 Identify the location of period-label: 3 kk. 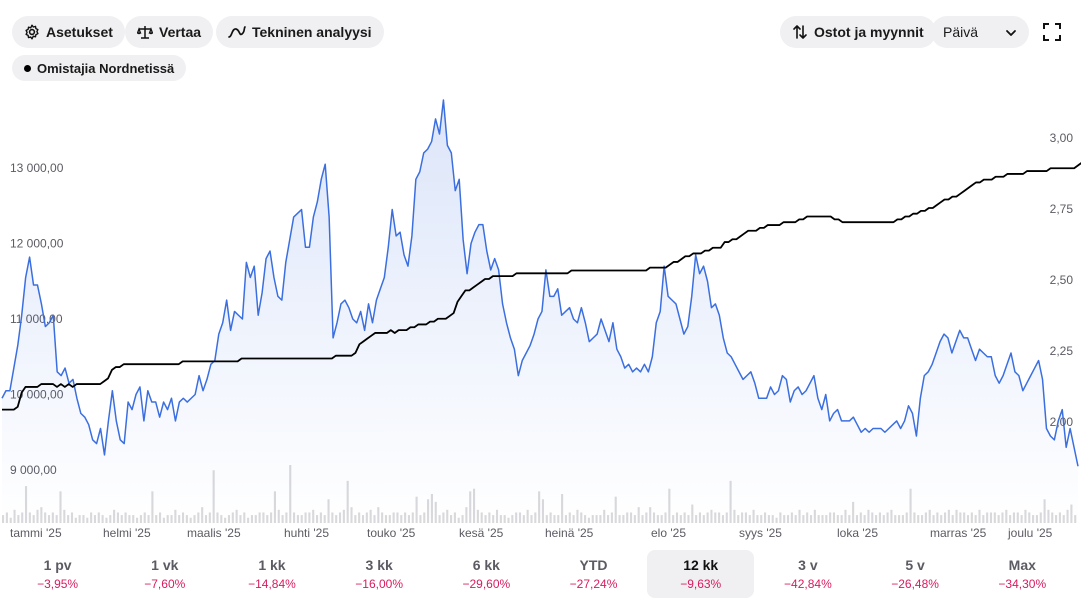
(379, 565).